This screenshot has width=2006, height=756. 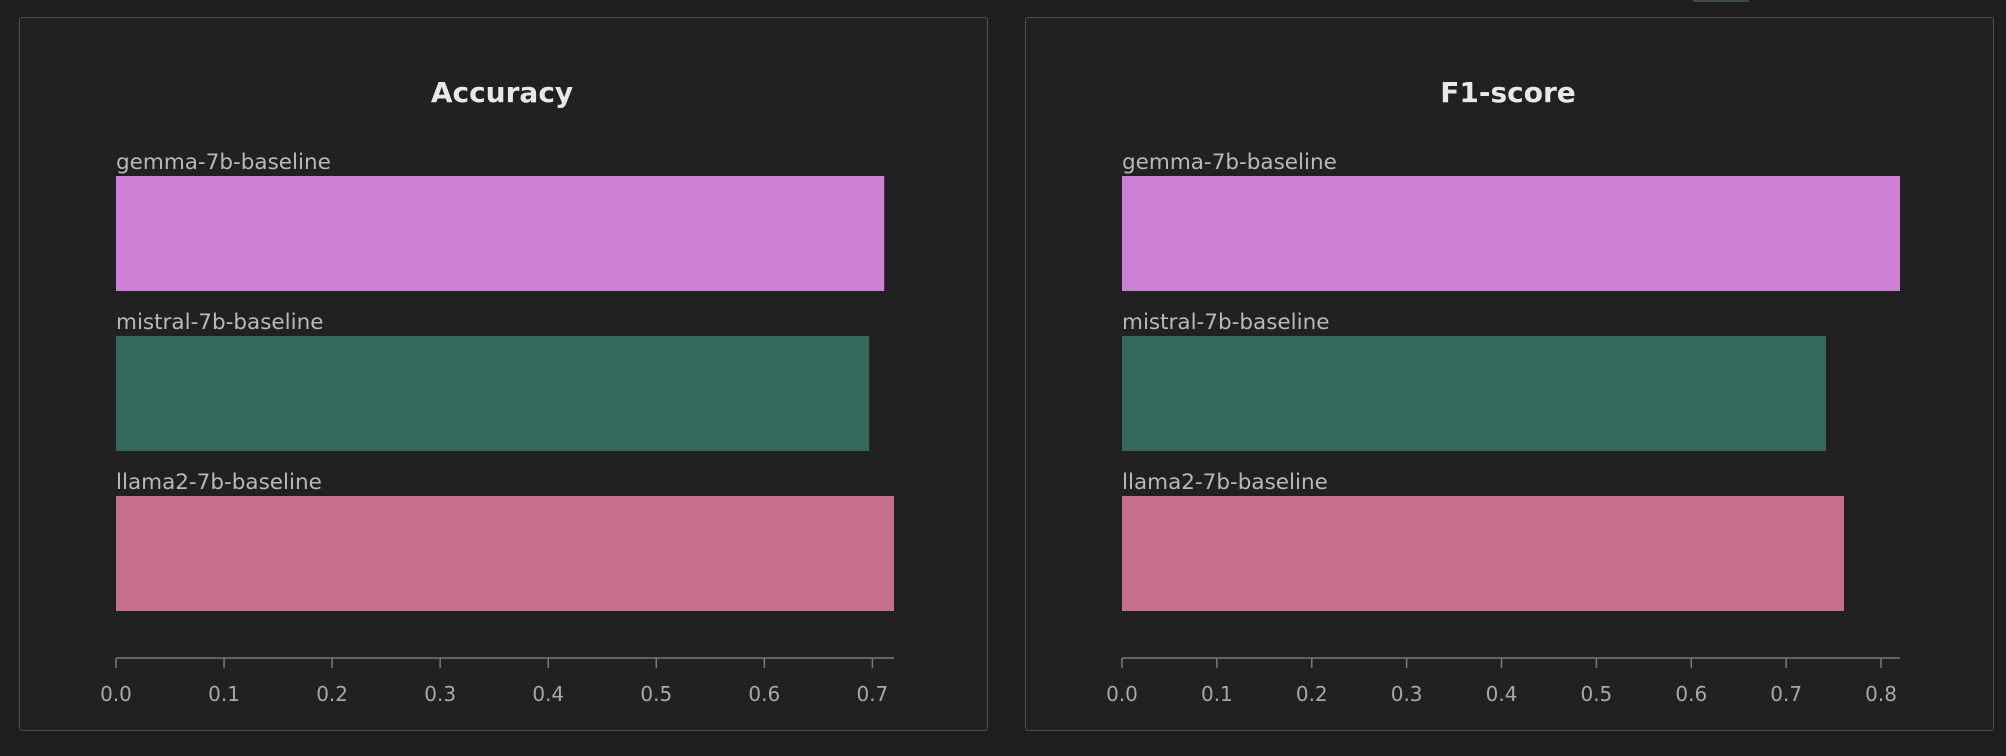 I want to click on chart-title: F1-score, so click(x=1508, y=92).